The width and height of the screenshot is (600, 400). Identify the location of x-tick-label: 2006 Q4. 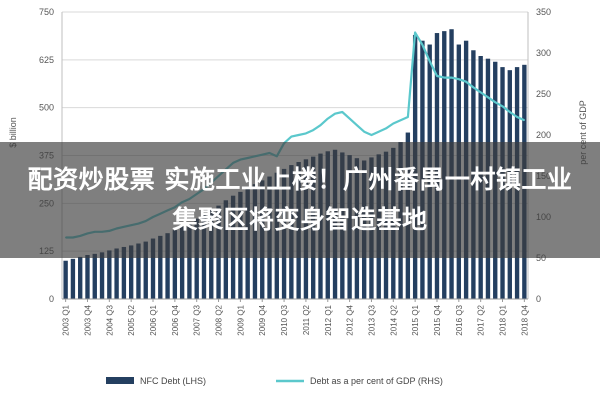
(175, 319).